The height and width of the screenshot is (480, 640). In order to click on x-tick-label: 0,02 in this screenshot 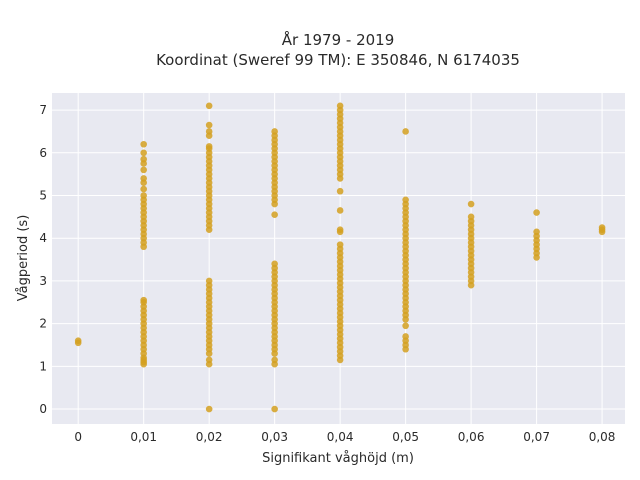, I will do `click(209, 437)`.